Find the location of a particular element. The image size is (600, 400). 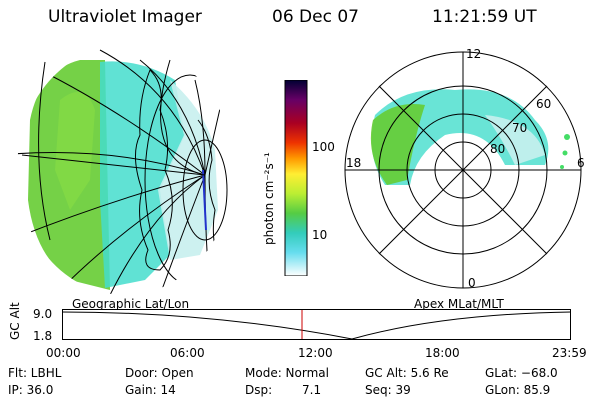

mlt-label-0: 0 is located at coordinates (472, 283).